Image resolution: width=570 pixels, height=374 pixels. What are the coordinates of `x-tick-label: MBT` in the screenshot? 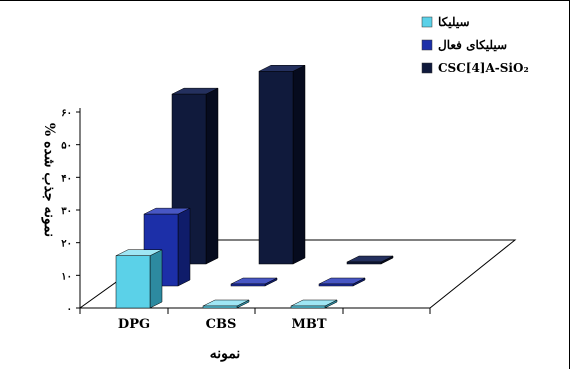 It's located at (308, 324).